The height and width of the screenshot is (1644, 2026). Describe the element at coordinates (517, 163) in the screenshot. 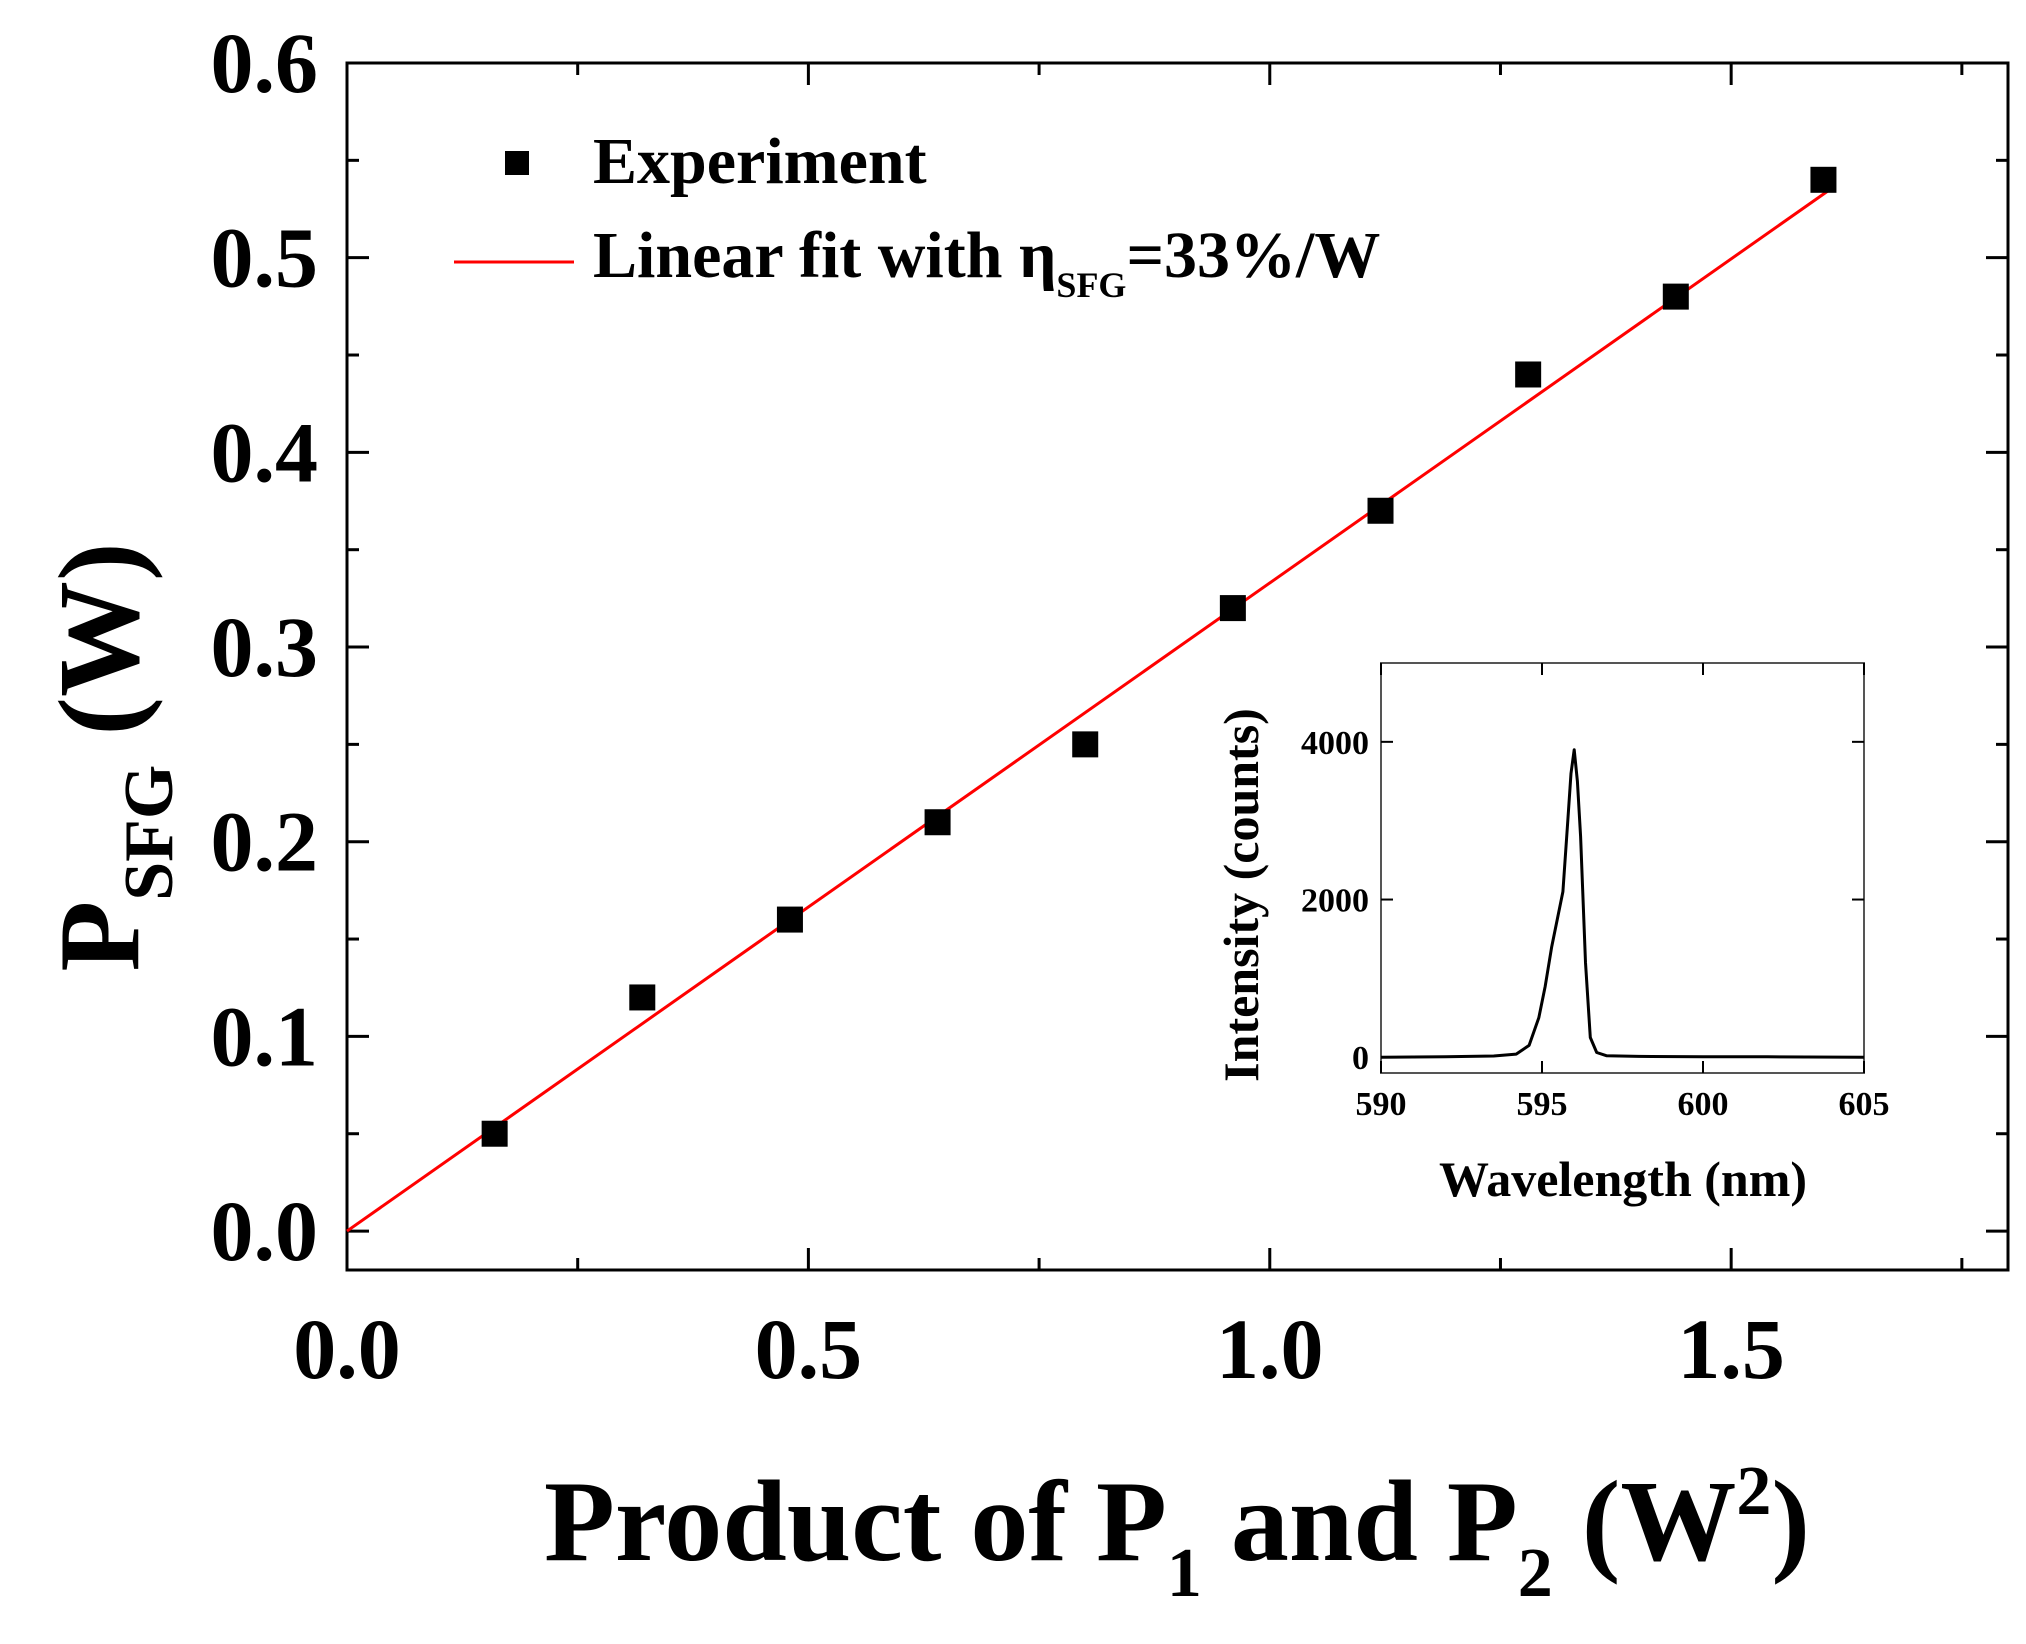

I see `legend-marker-experiment` at that location.